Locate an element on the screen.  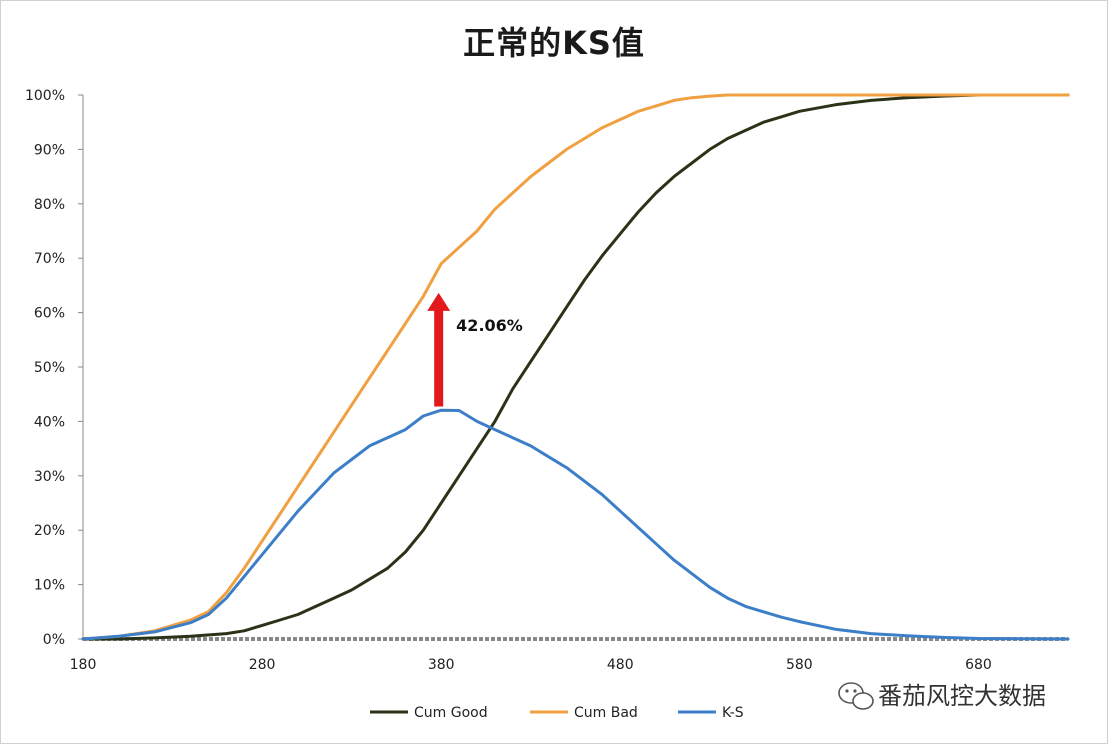
x-tick-label: 380 is located at coordinates (441, 665).